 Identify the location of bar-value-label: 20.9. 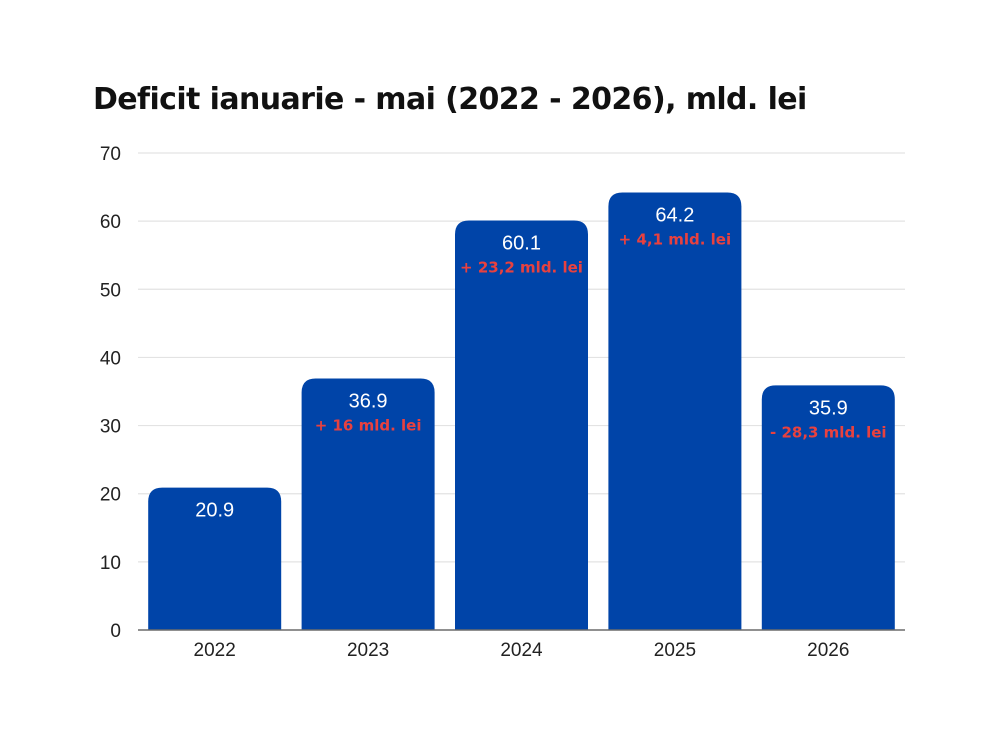
(214, 511).